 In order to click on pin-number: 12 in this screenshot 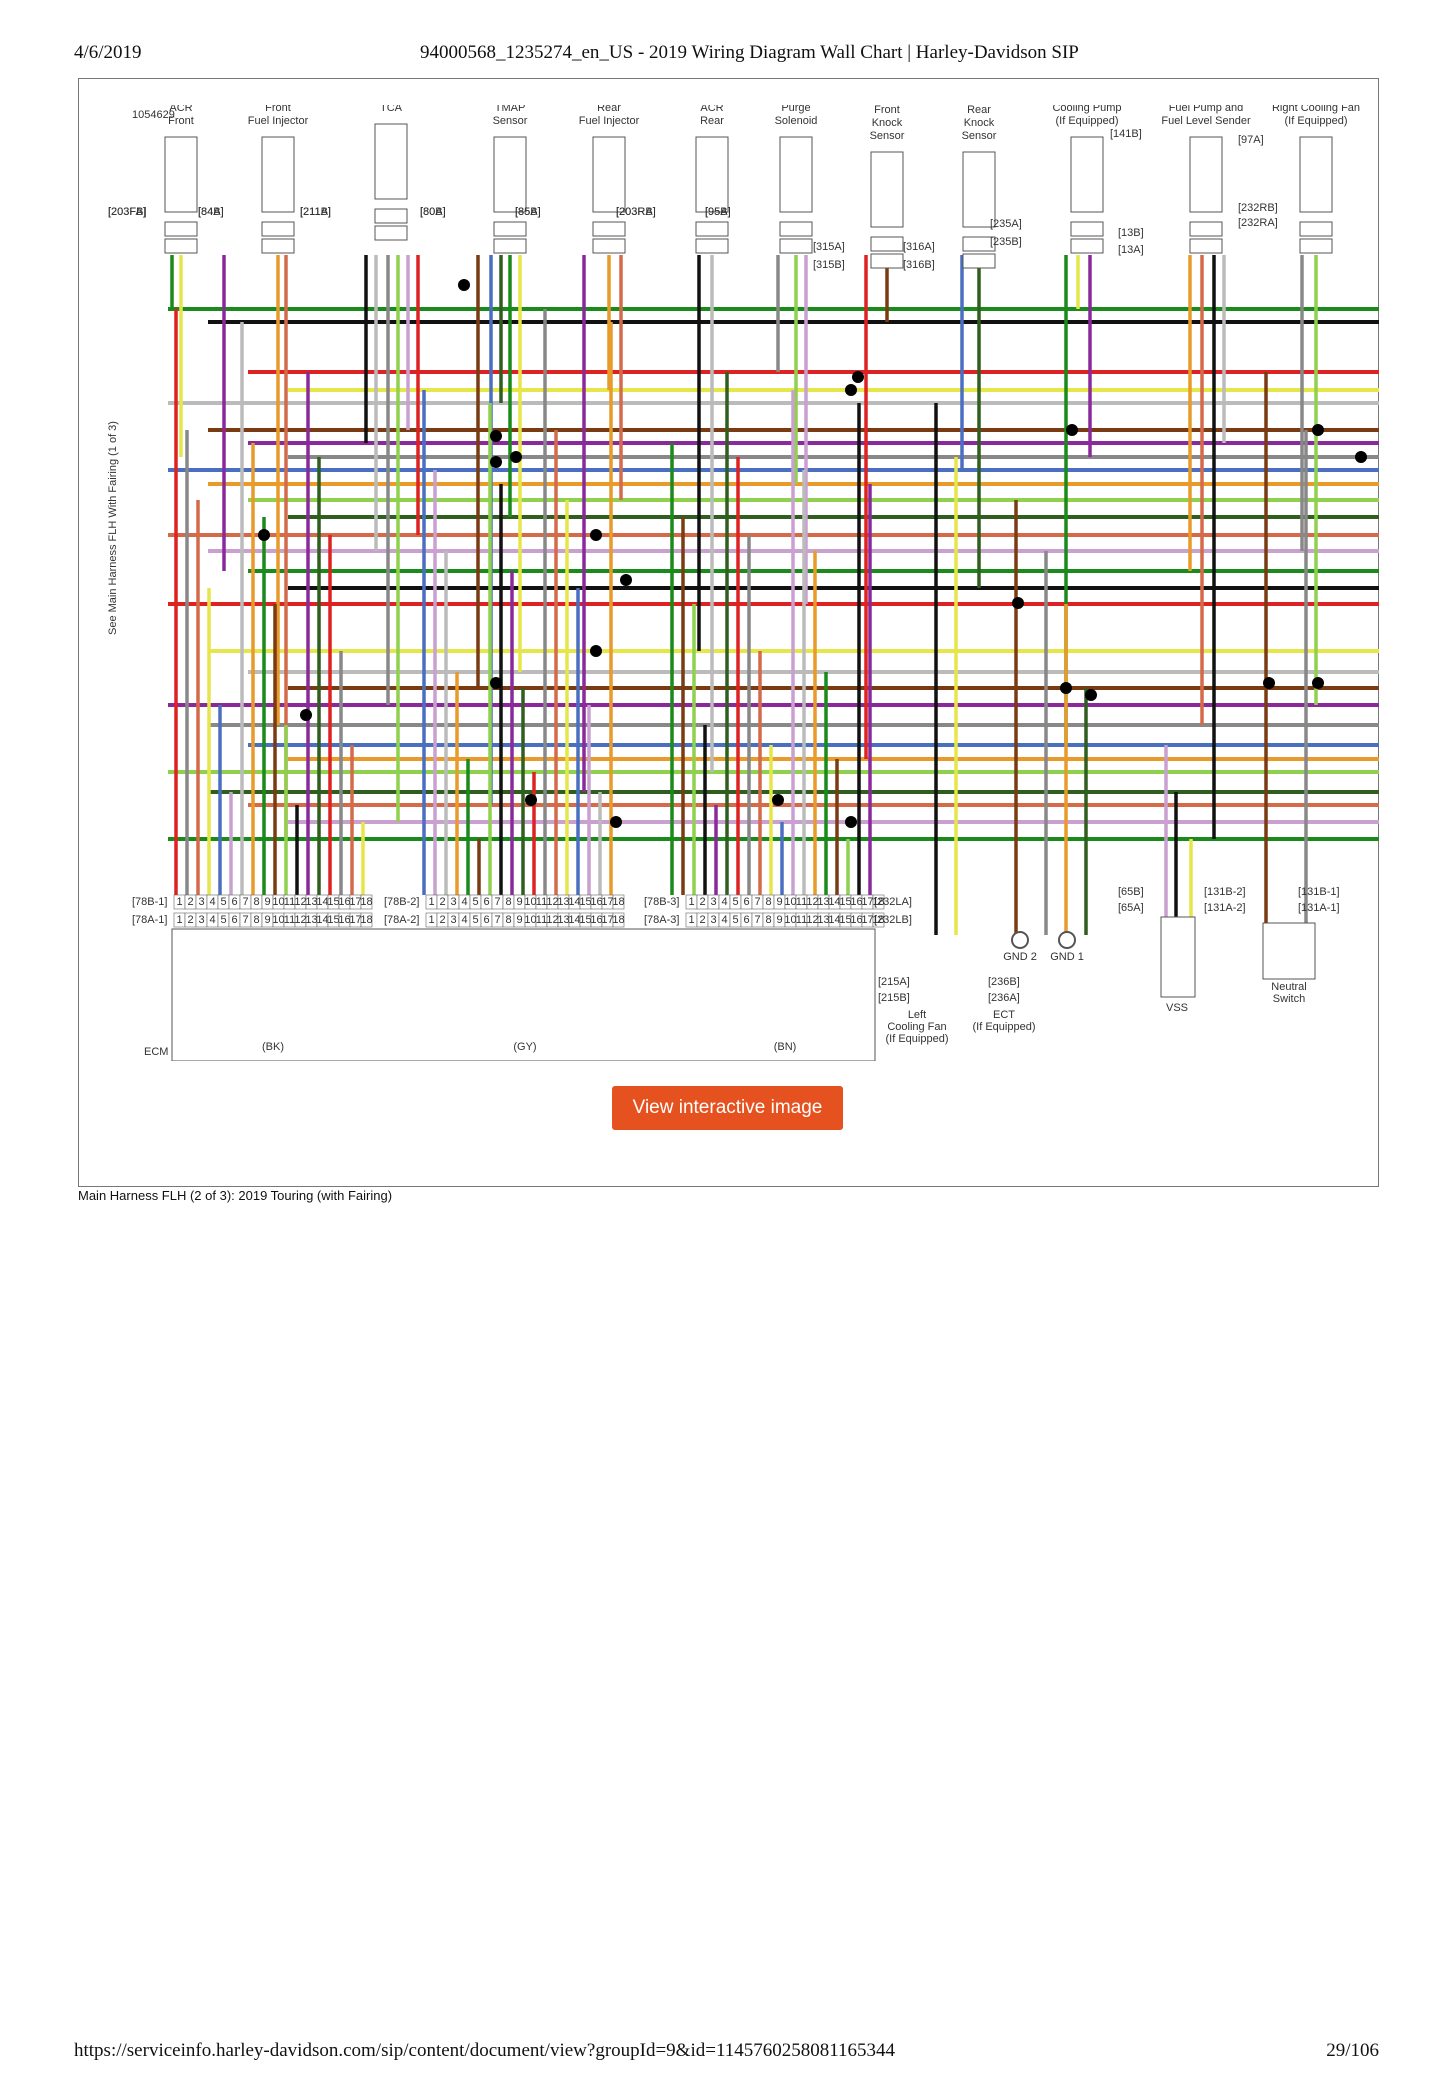, I will do `click(300, 920)`.